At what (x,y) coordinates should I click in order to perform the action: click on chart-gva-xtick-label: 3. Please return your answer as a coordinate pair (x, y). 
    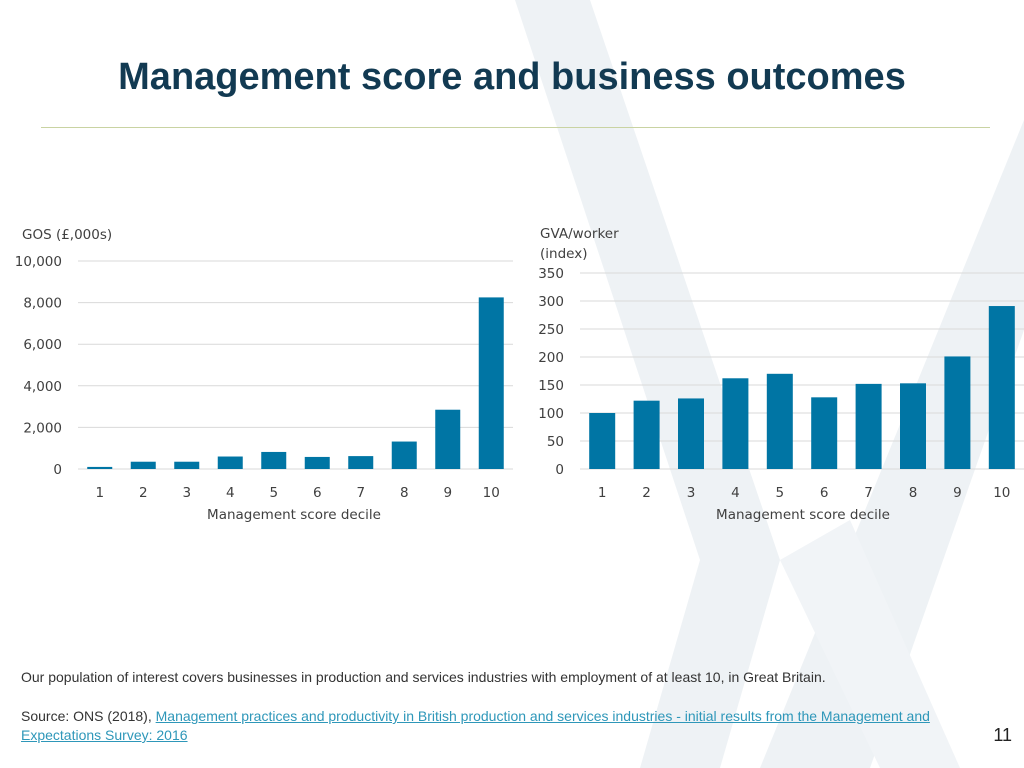
    Looking at the image, I should click on (691, 493).